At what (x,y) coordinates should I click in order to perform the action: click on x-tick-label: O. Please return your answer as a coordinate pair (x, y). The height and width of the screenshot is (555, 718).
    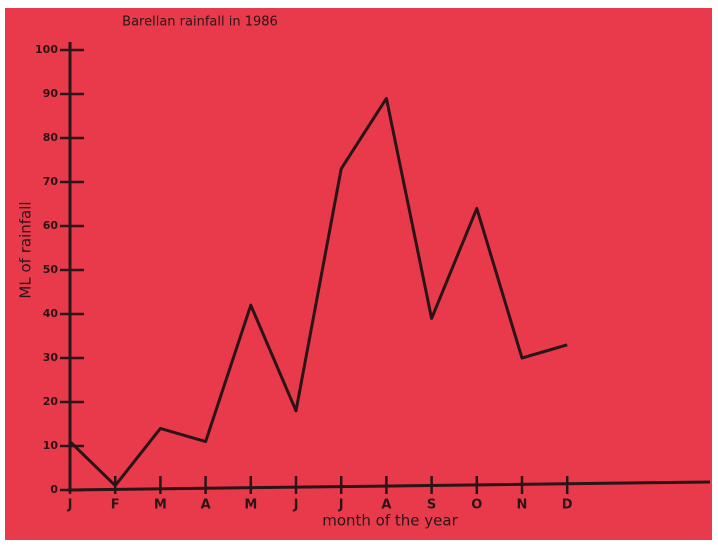
    Looking at the image, I should click on (476, 505).